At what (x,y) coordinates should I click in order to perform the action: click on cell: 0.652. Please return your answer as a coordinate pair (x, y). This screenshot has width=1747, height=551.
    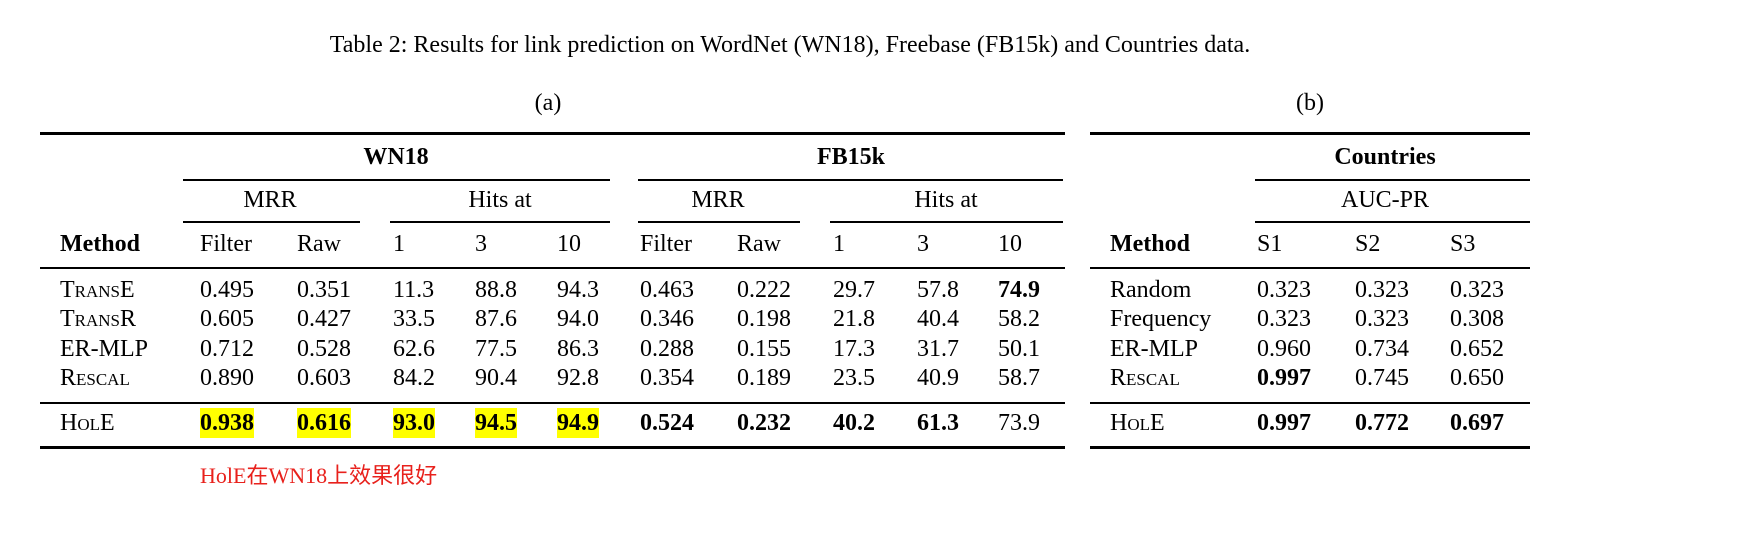
    Looking at the image, I should click on (1477, 349).